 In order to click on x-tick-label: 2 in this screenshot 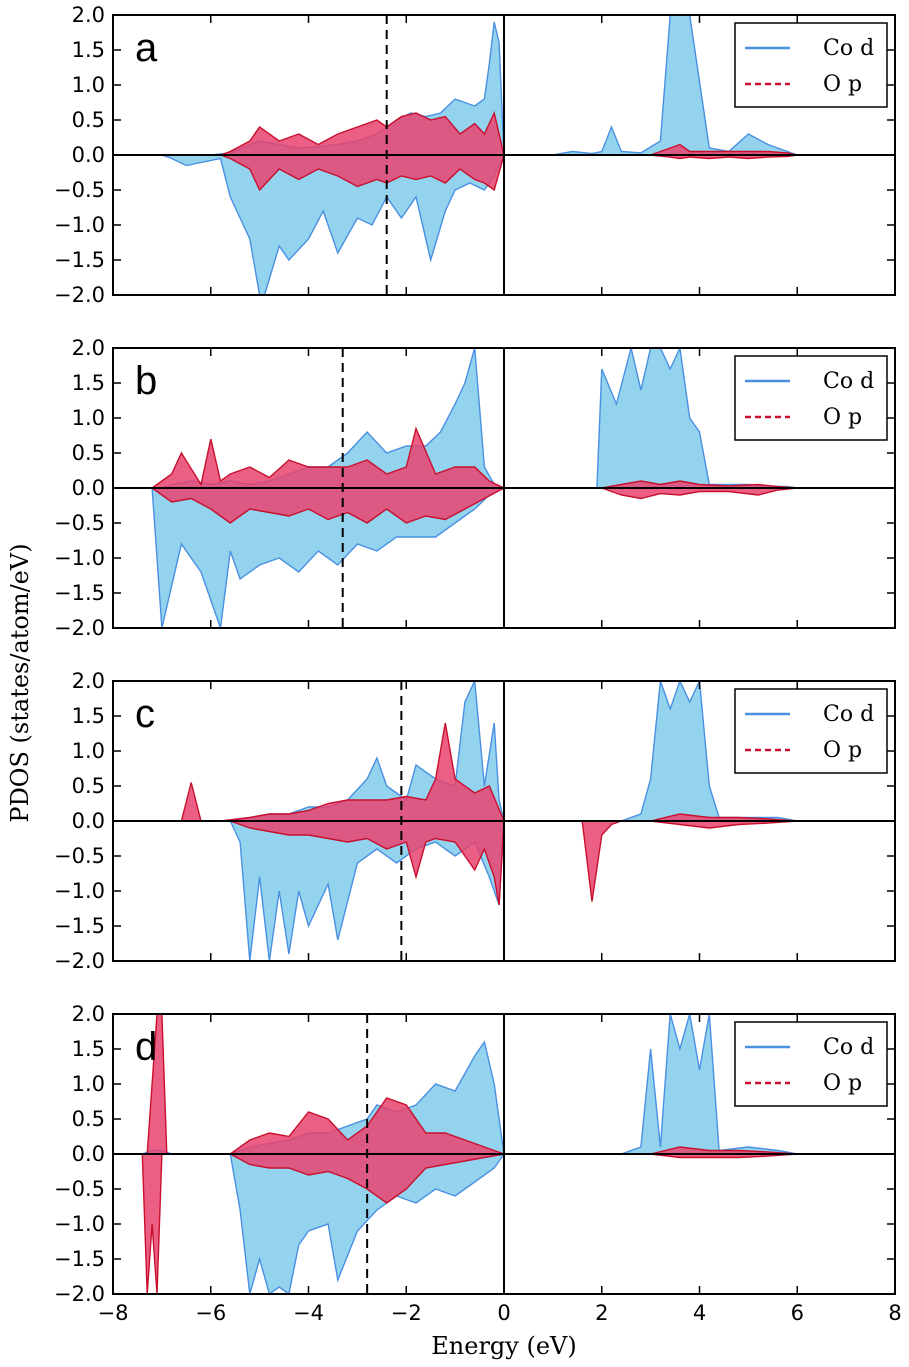, I will do `click(601, 1313)`.